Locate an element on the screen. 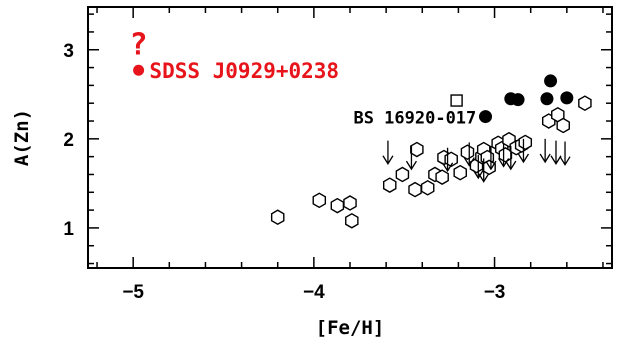 The width and height of the screenshot is (632, 345). y-axis-label: A(Zn) is located at coordinates (22, 137).